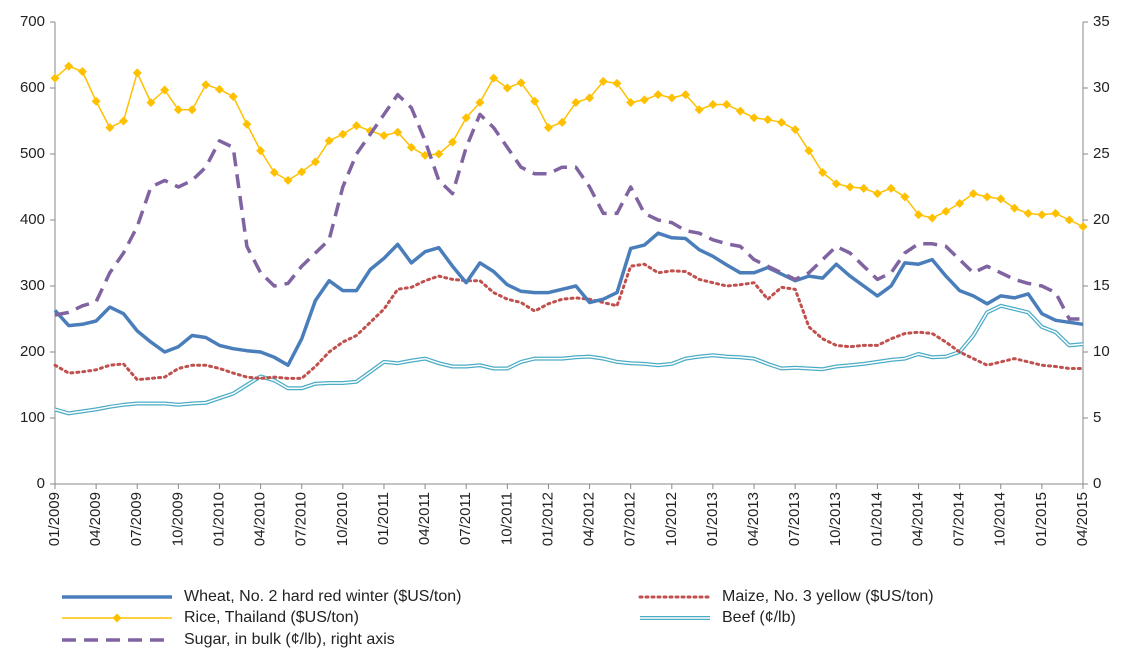 The image size is (1130, 650). I want to click on y2-tick-label: 20, so click(1101, 219).